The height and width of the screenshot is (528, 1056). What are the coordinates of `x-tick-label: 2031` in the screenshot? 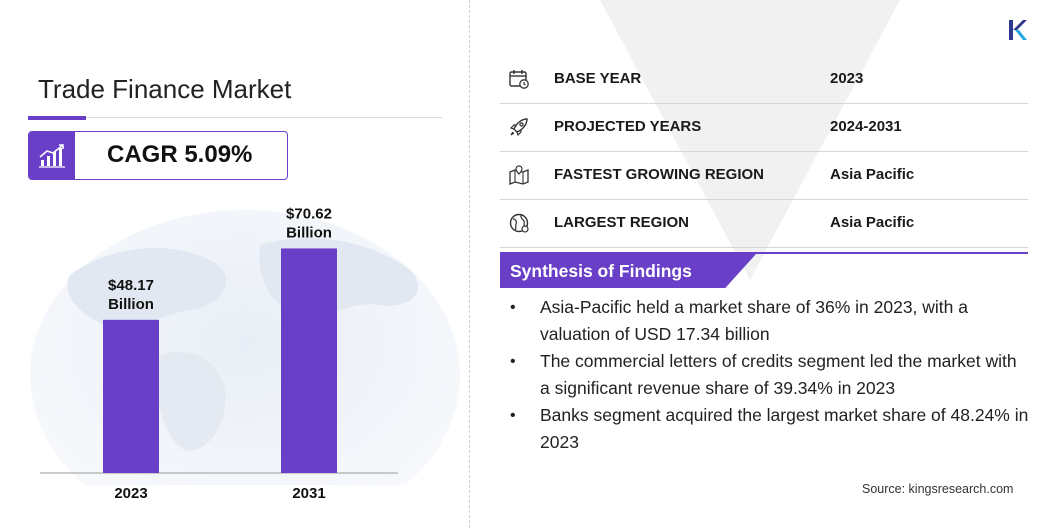 It's located at (308, 493).